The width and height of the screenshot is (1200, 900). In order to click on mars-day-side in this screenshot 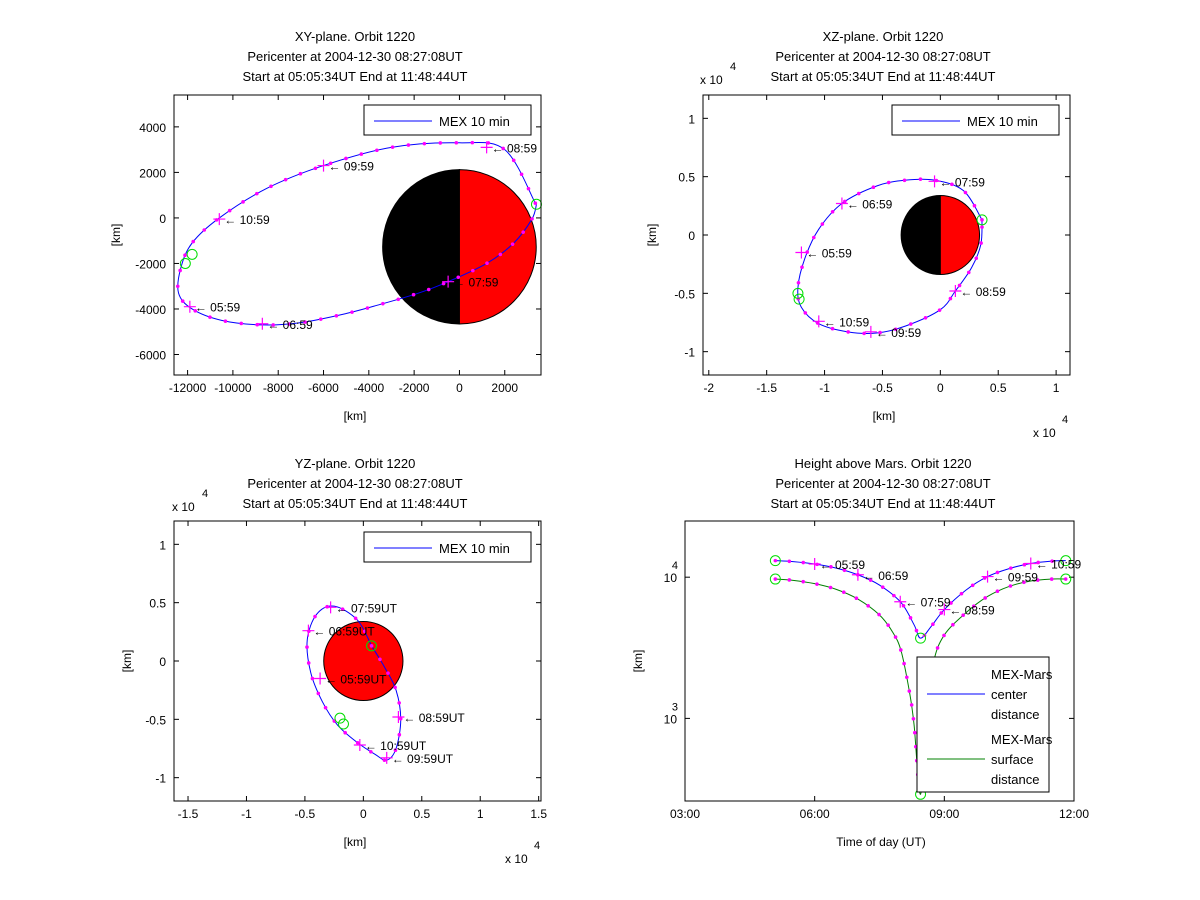, I will do `click(497, 247)`.